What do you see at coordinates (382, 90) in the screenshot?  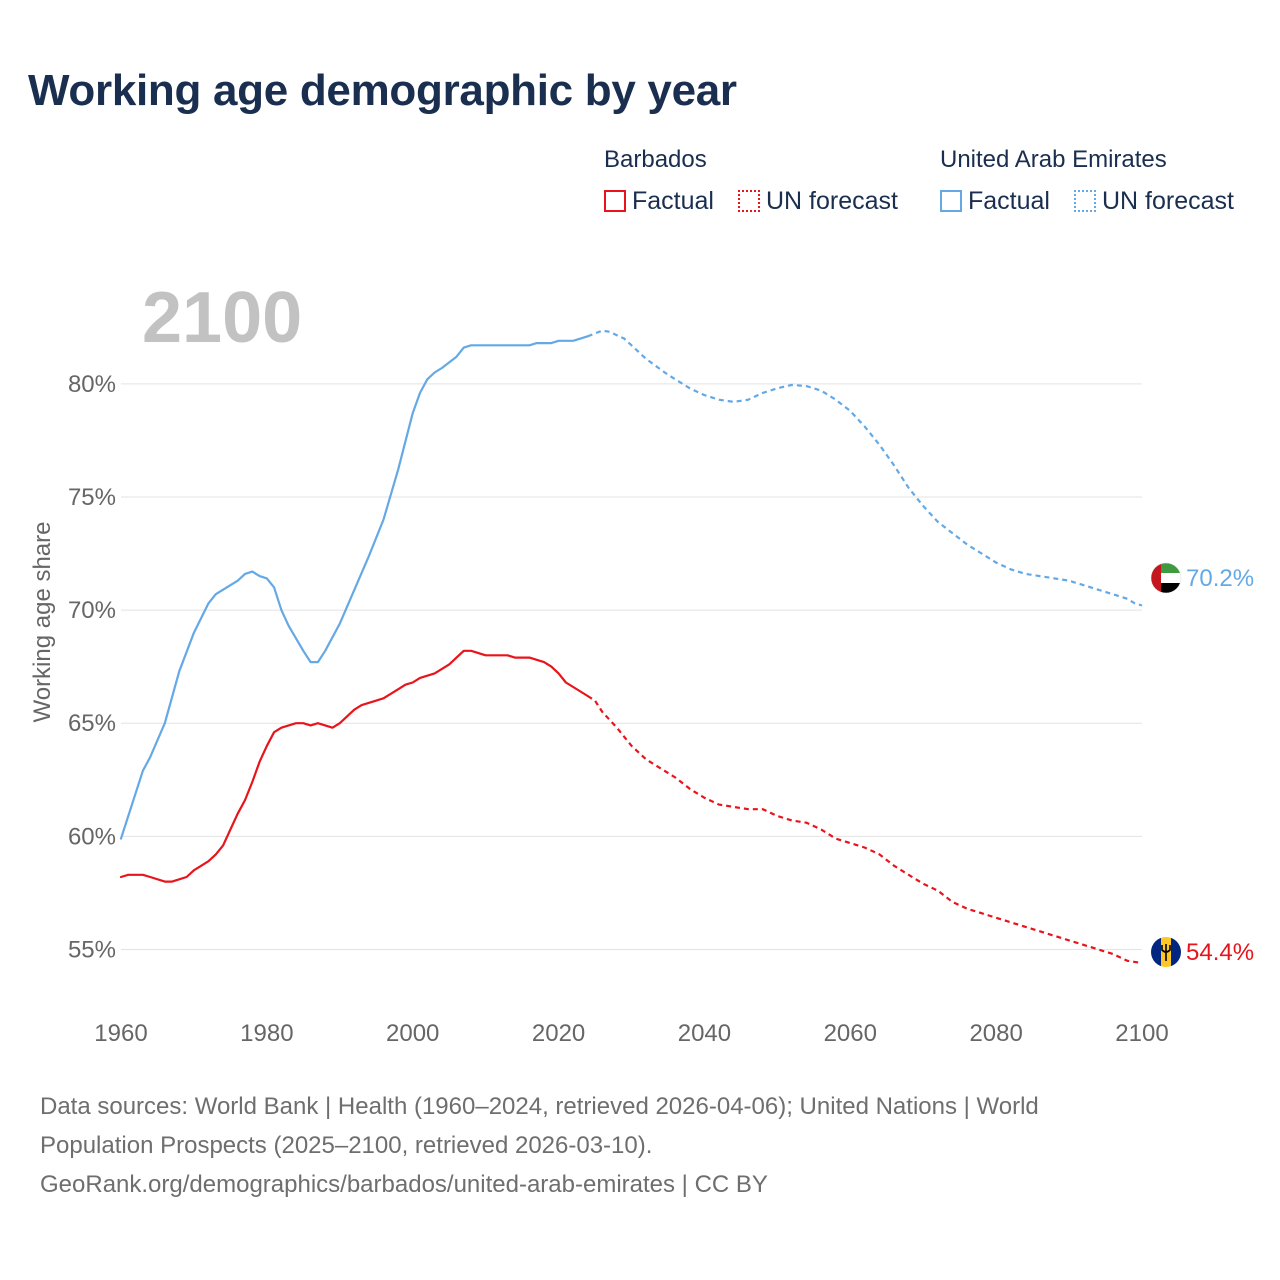 I see `chart-title: Working age demographic by year` at bounding box center [382, 90].